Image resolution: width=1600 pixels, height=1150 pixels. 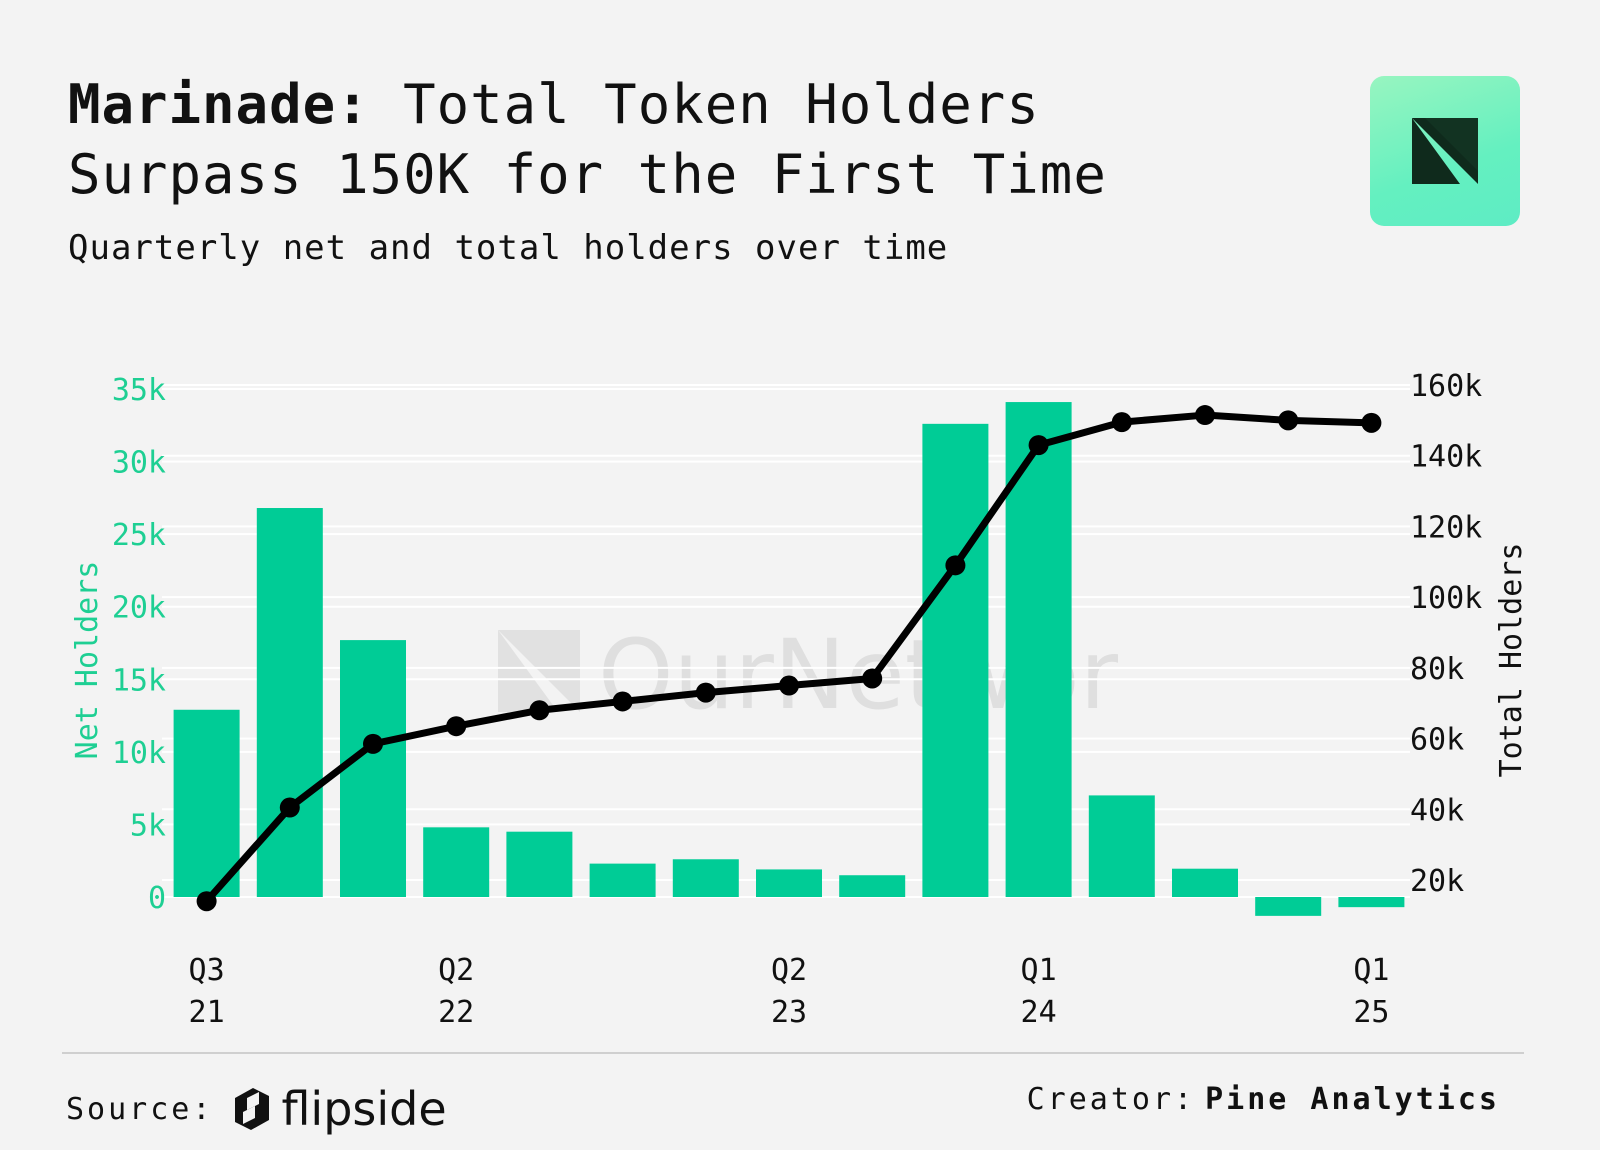 I want to click on flipside-logo-icon, so click(x=252, y=1109).